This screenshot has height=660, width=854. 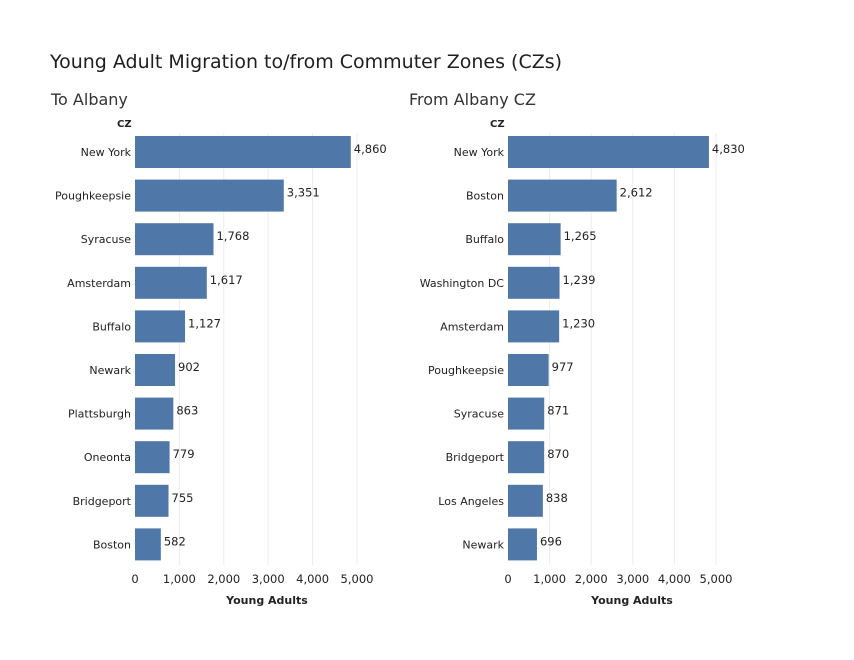 I want to click on category-label: Oneonta, so click(x=107, y=457).